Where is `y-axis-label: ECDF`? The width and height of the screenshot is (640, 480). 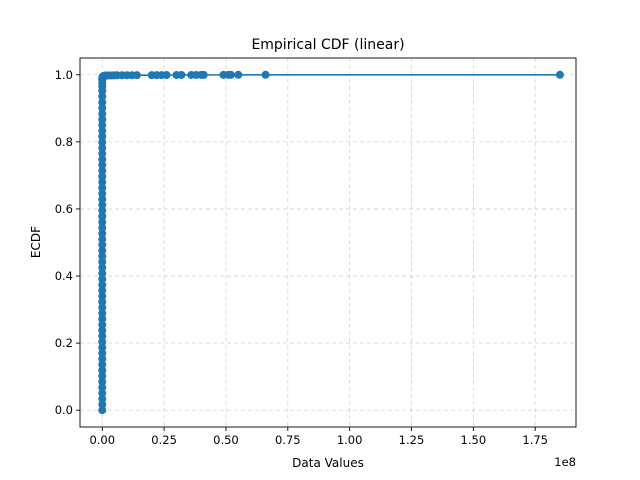 y-axis-label: ECDF is located at coordinates (36, 242).